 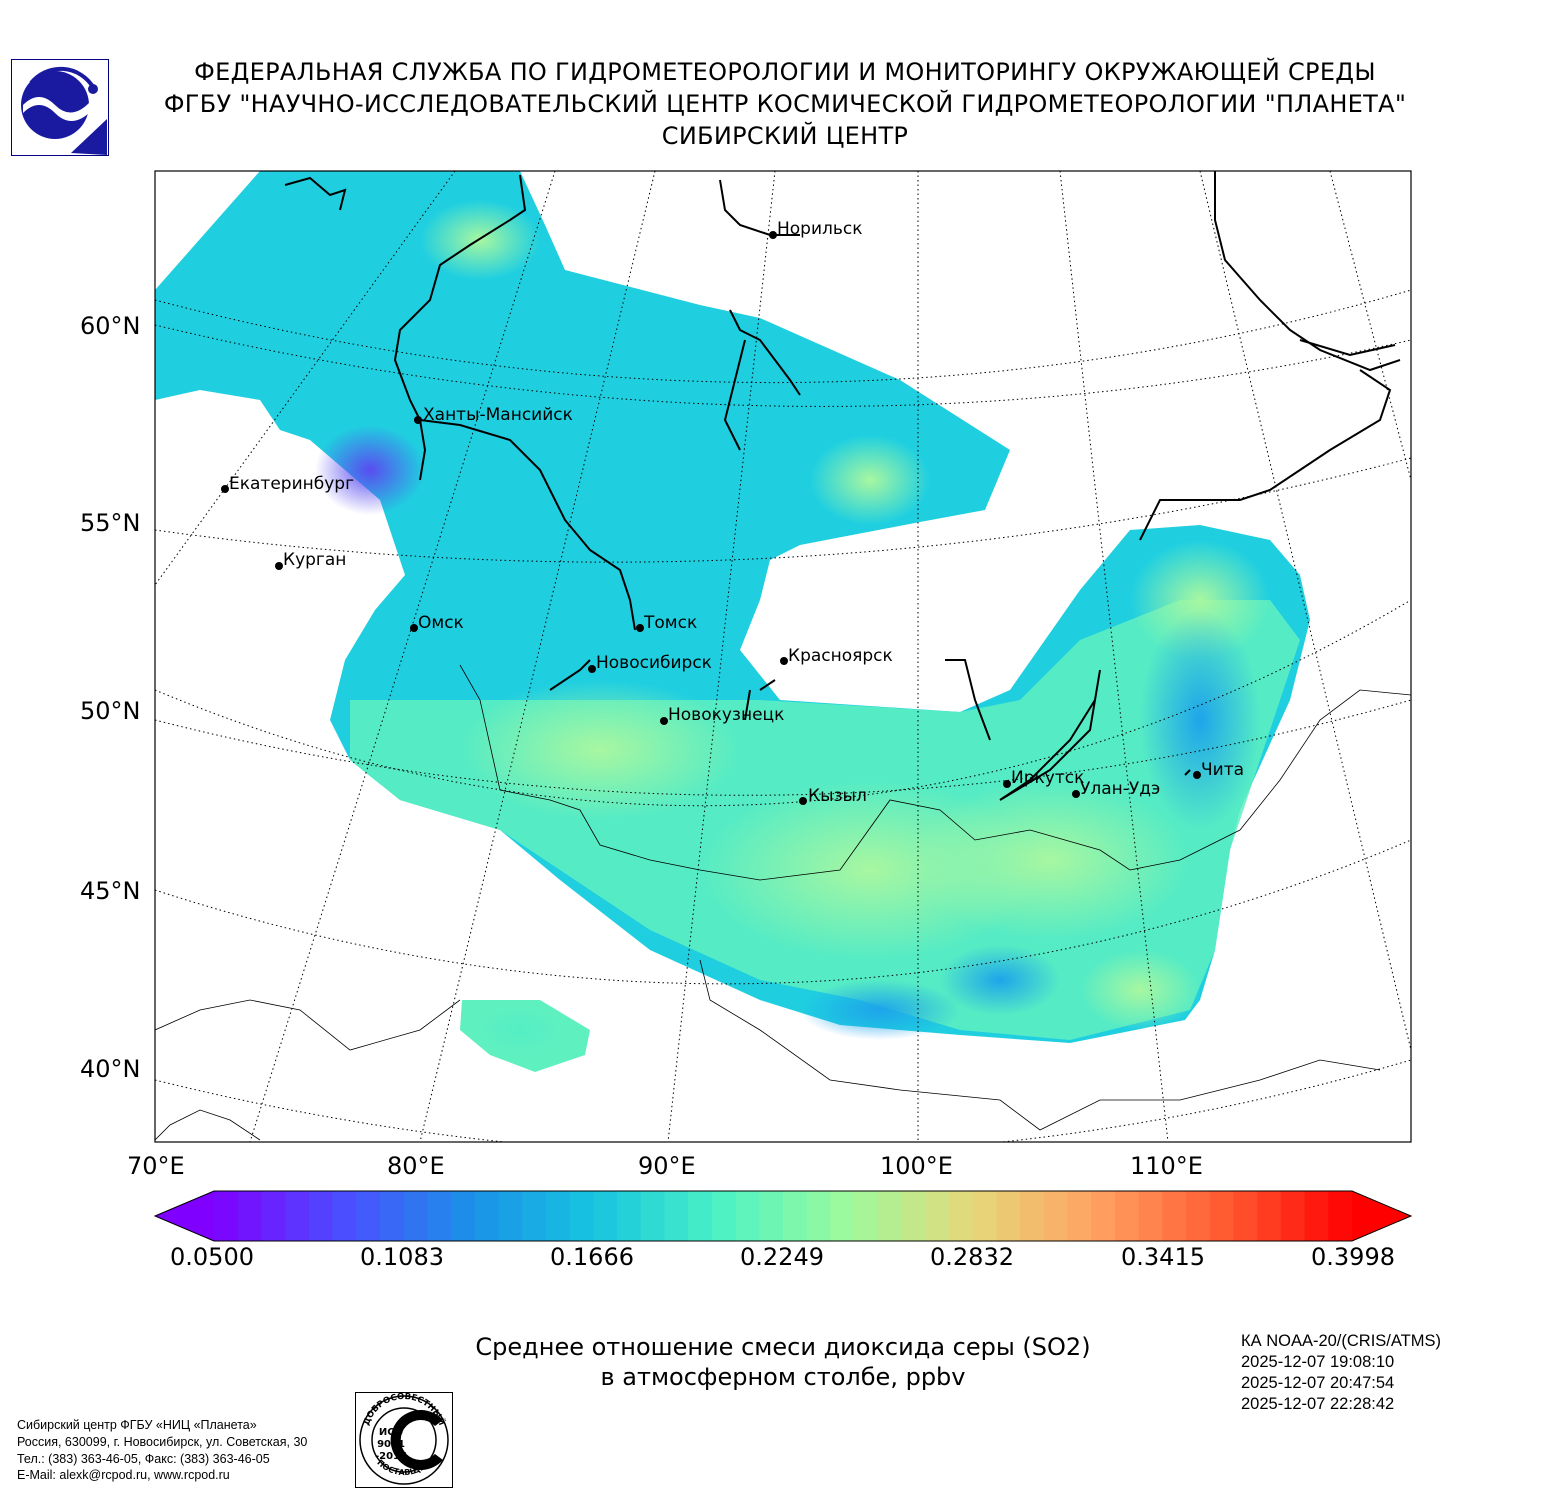 What do you see at coordinates (1318, 1383) in the screenshot?
I see `pass-time-2: 2025-12-07 20:47:54` at bounding box center [1318, 1383].